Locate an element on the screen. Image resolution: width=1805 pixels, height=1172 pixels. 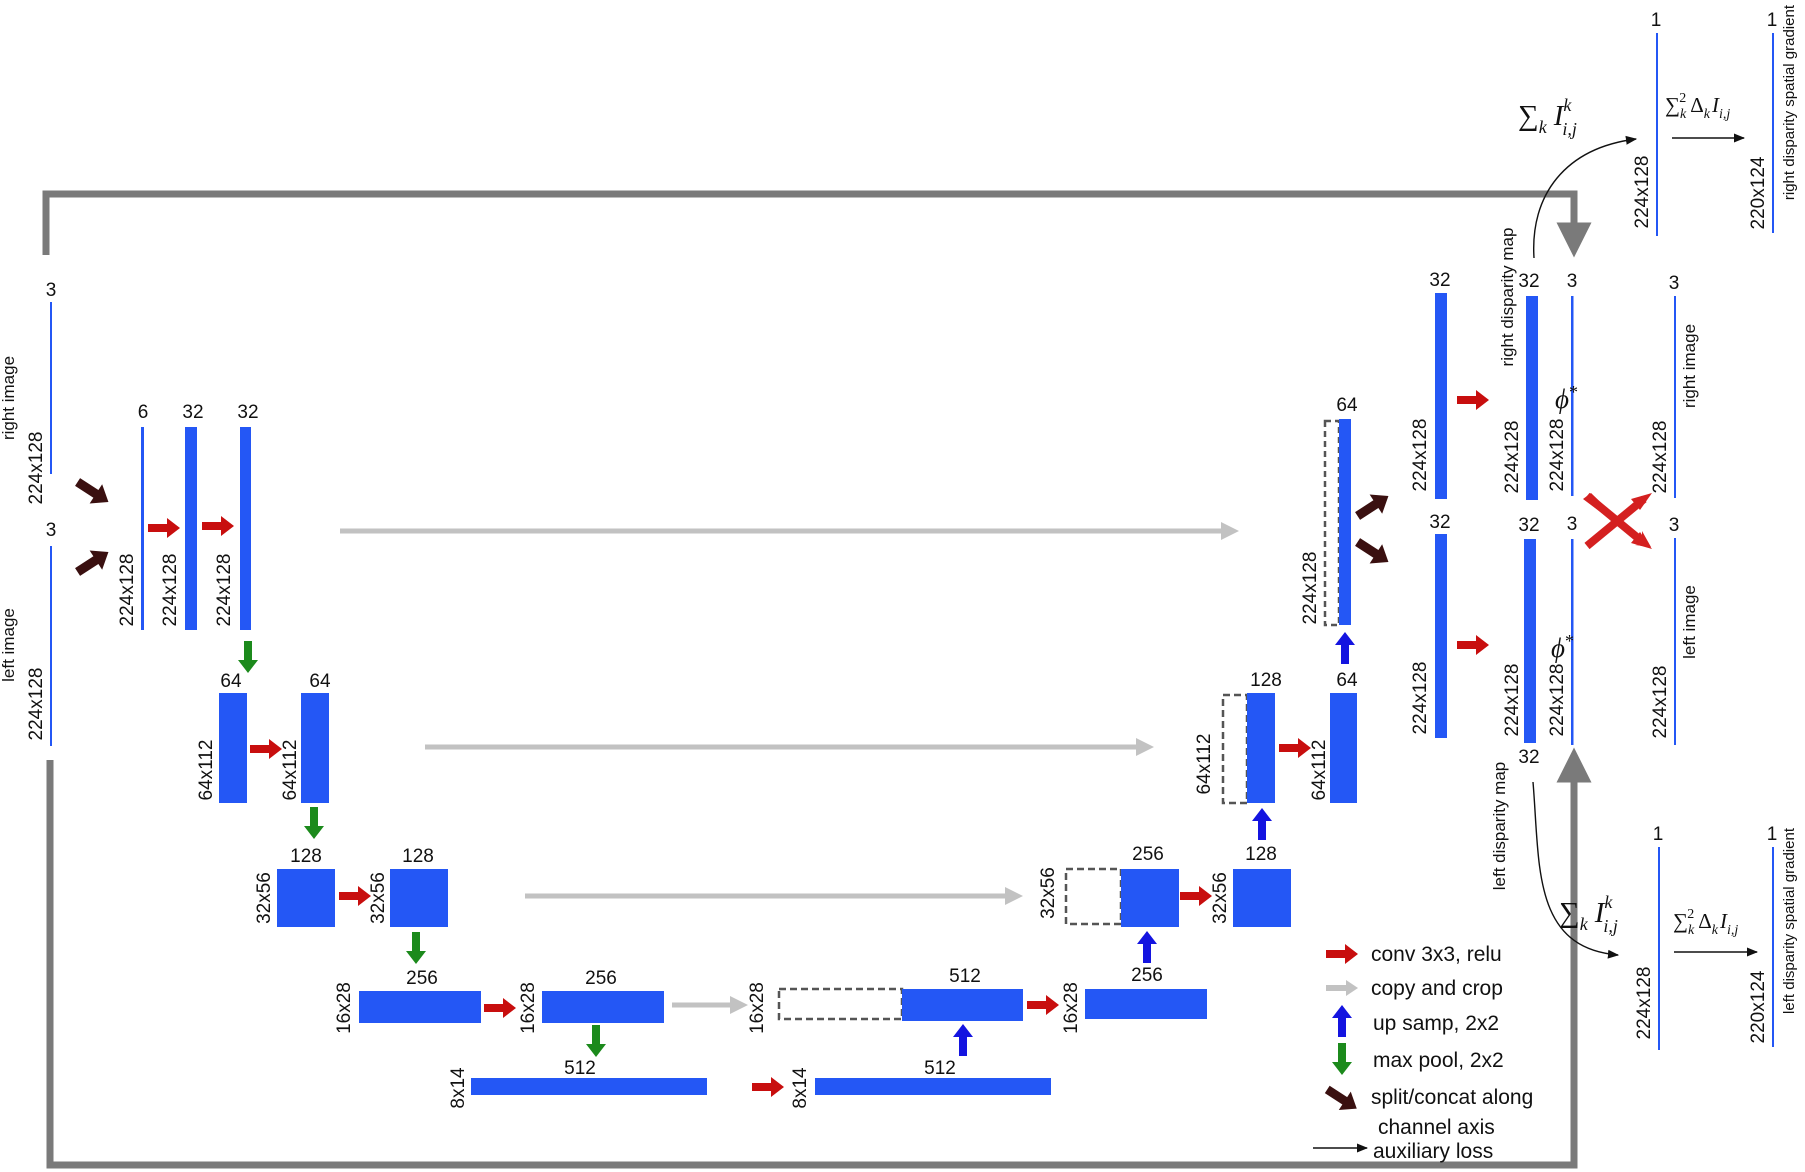
legend-auxiliary: auxiliary loss is located at coordinates (1433, 1151).